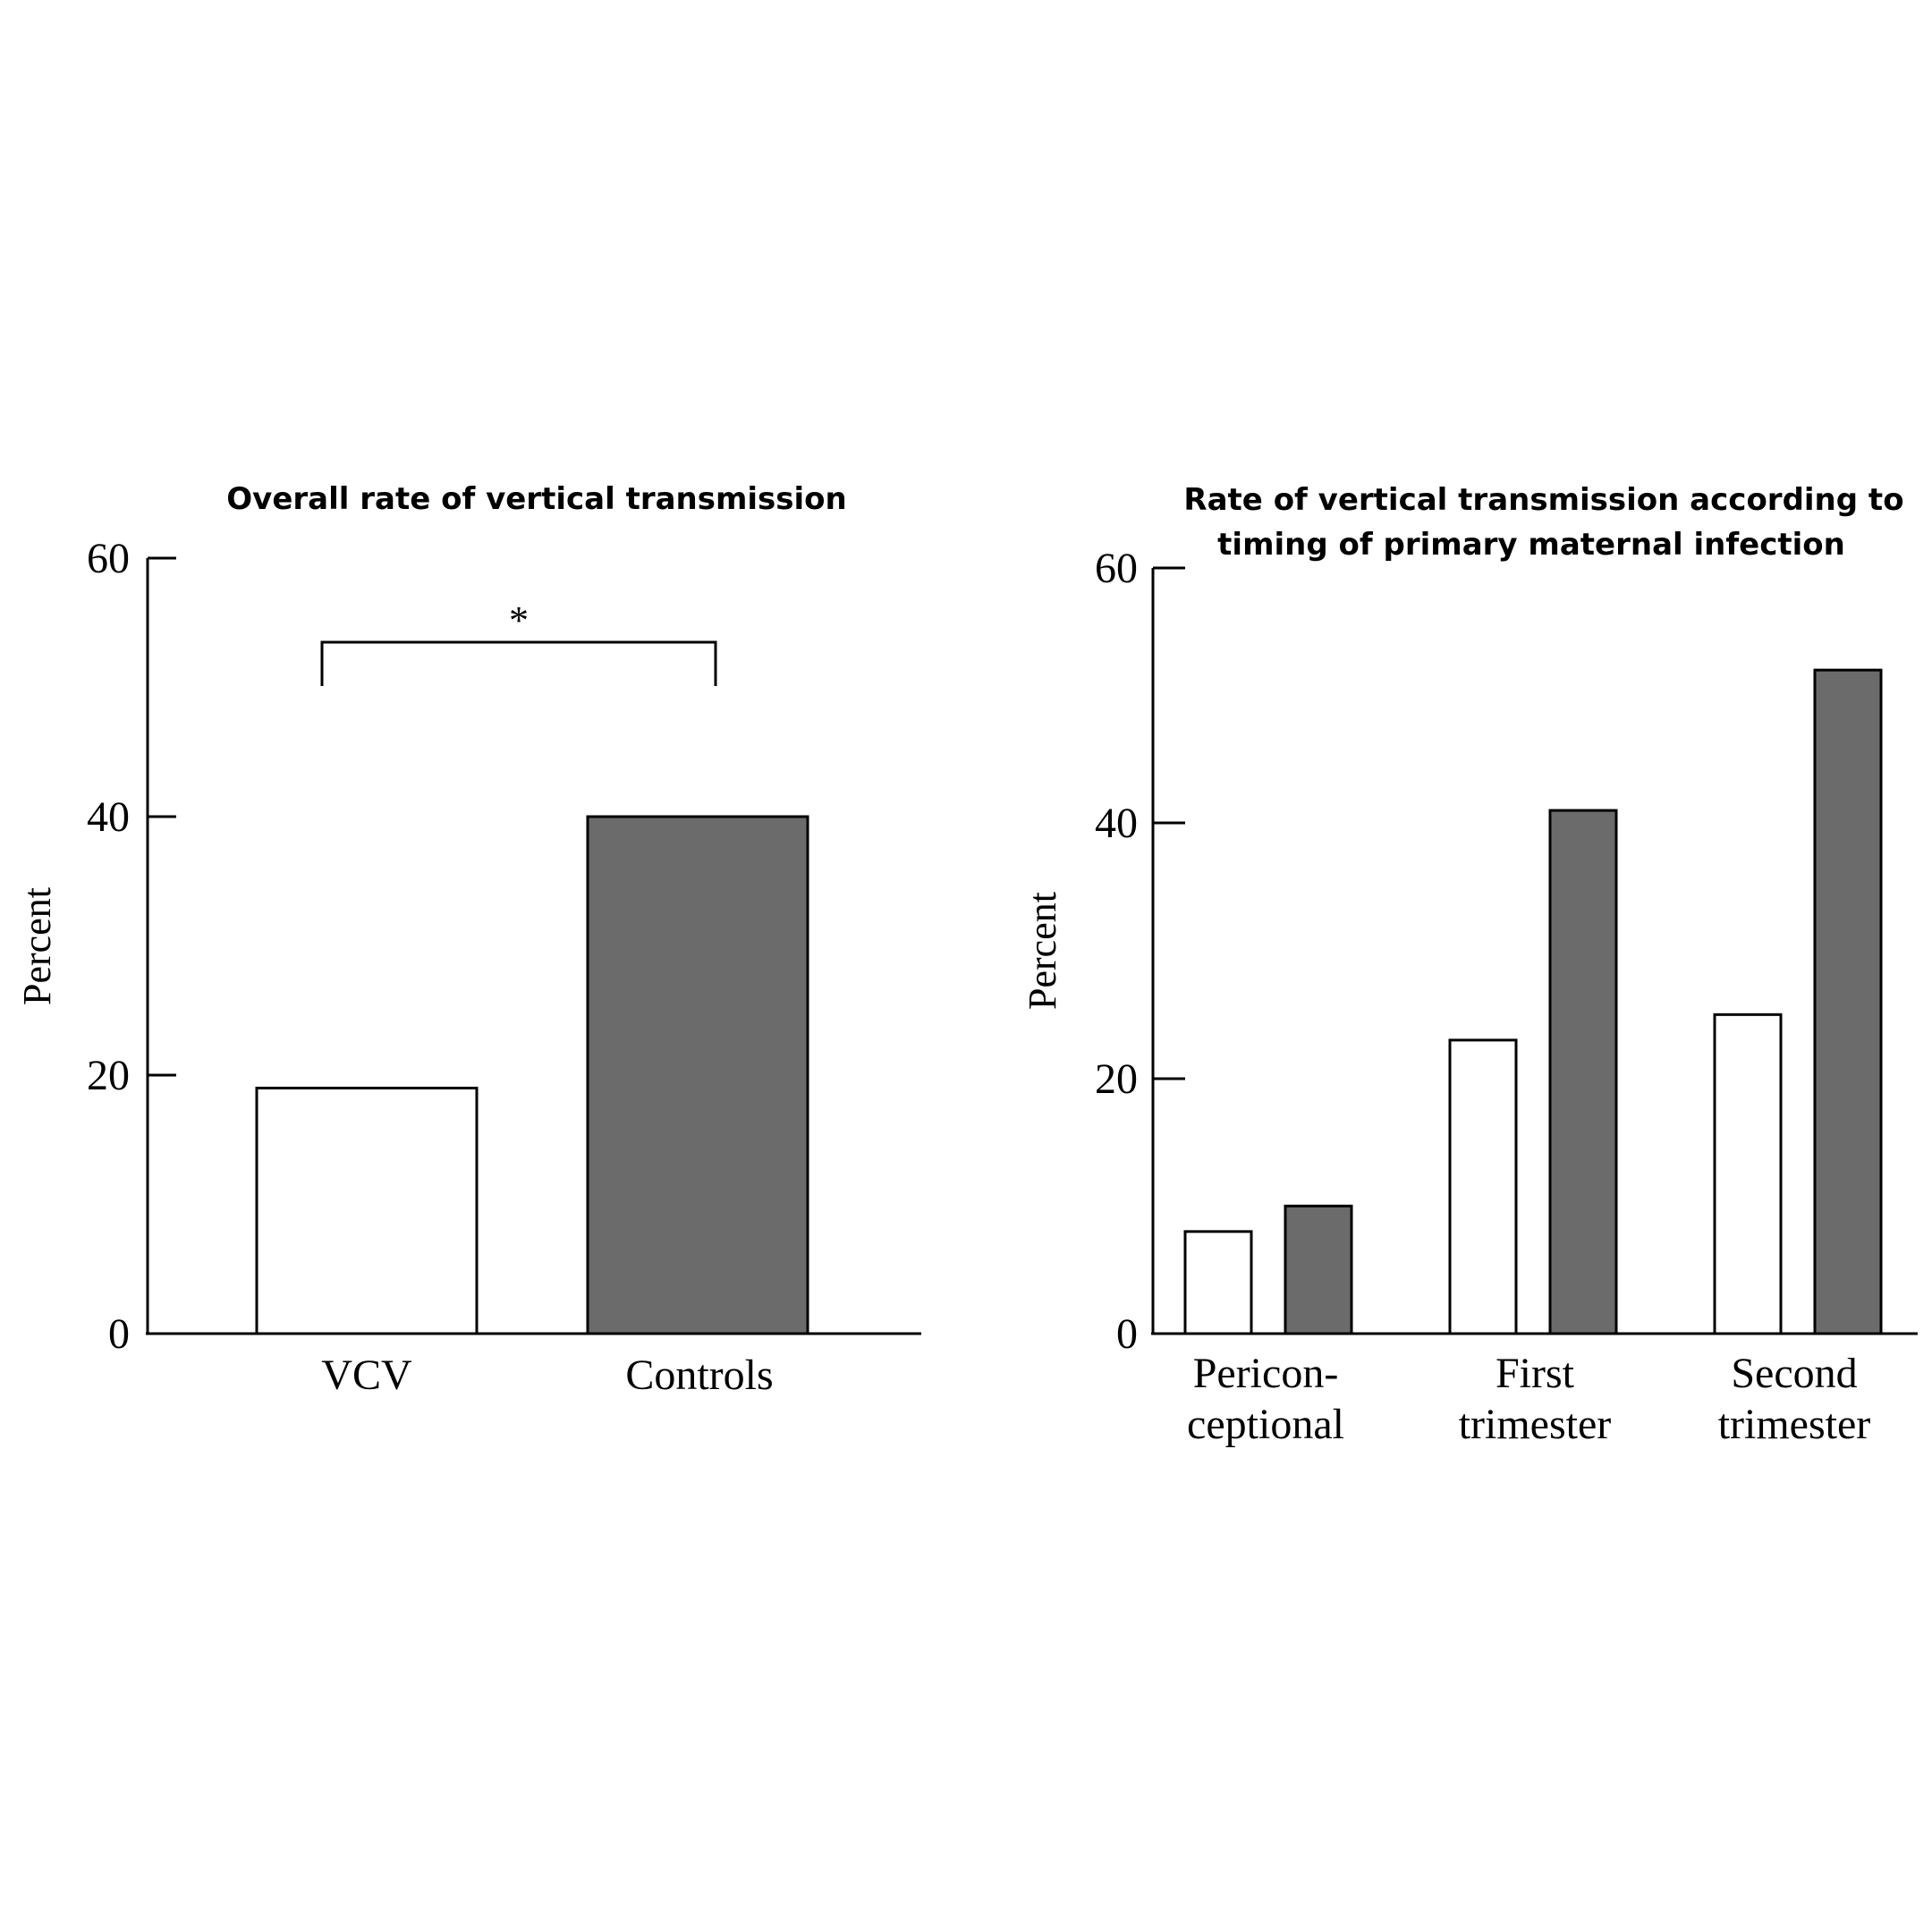 The height and width of the screenshot is (1932, 1932). What do you see at coordinates (1265, 1424) in the screenshot?
I see `category-label-periconceptional-2: ceptional` at bounding box center [1265, 1424].